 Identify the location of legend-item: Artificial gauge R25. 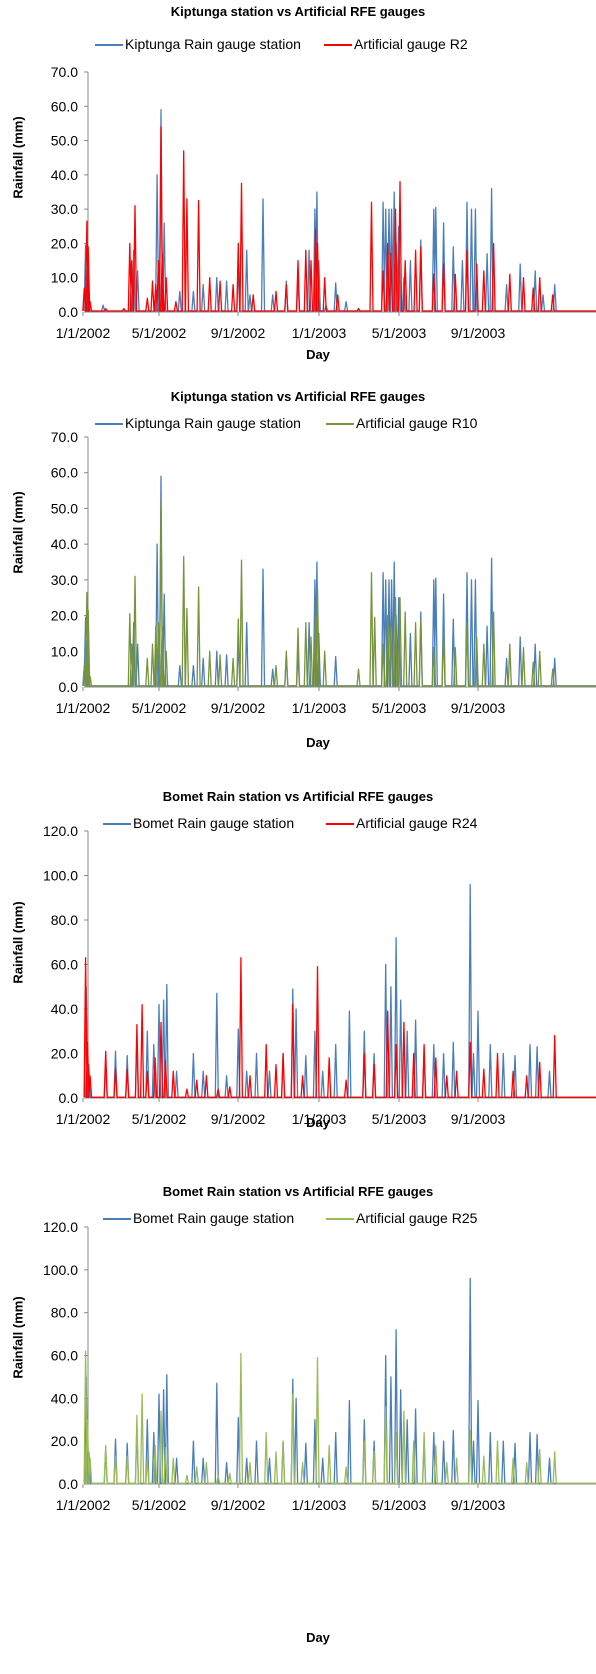
(401, 1218).